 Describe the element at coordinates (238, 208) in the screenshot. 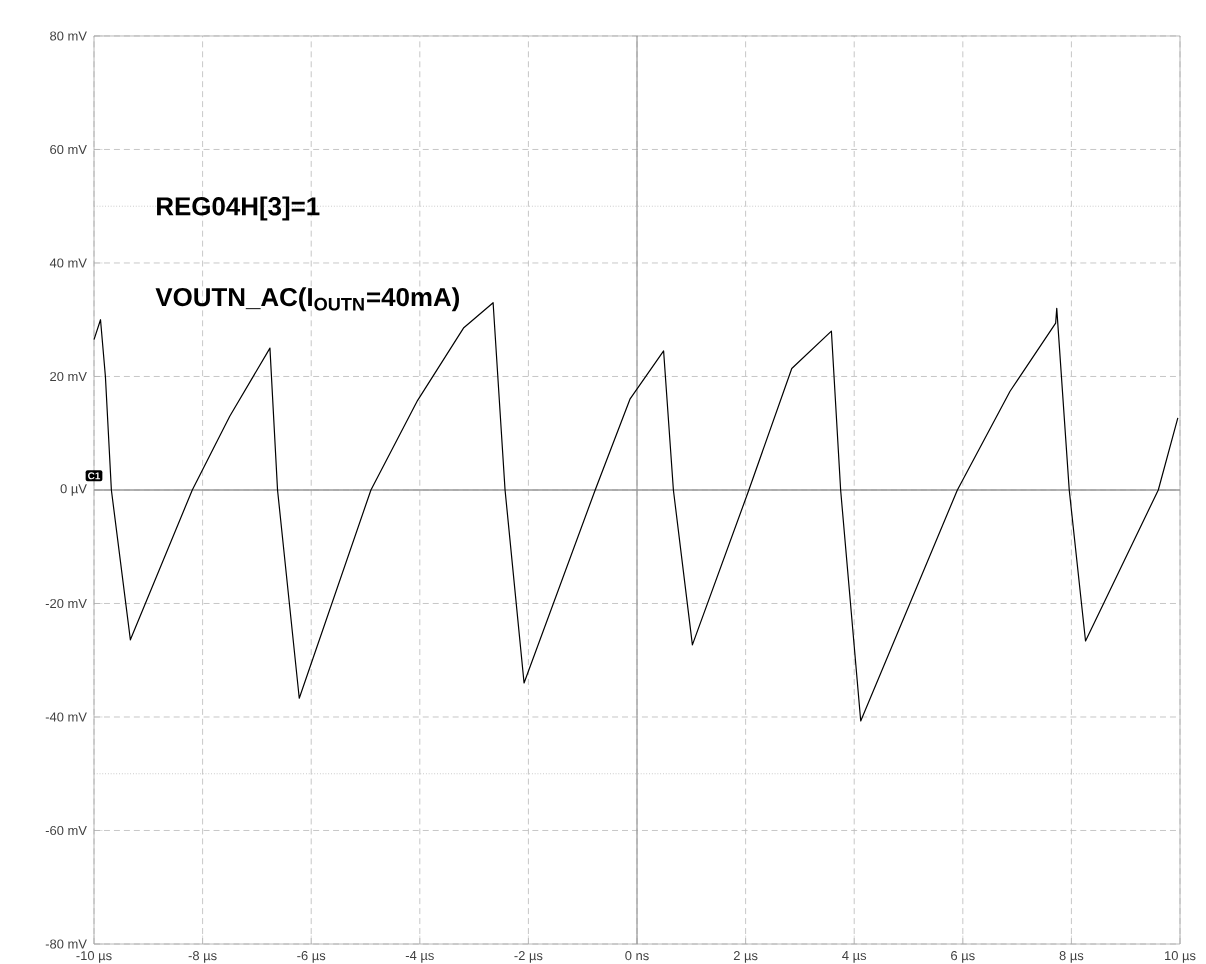

I see `annotation: REG04H[3]=1` at that location.